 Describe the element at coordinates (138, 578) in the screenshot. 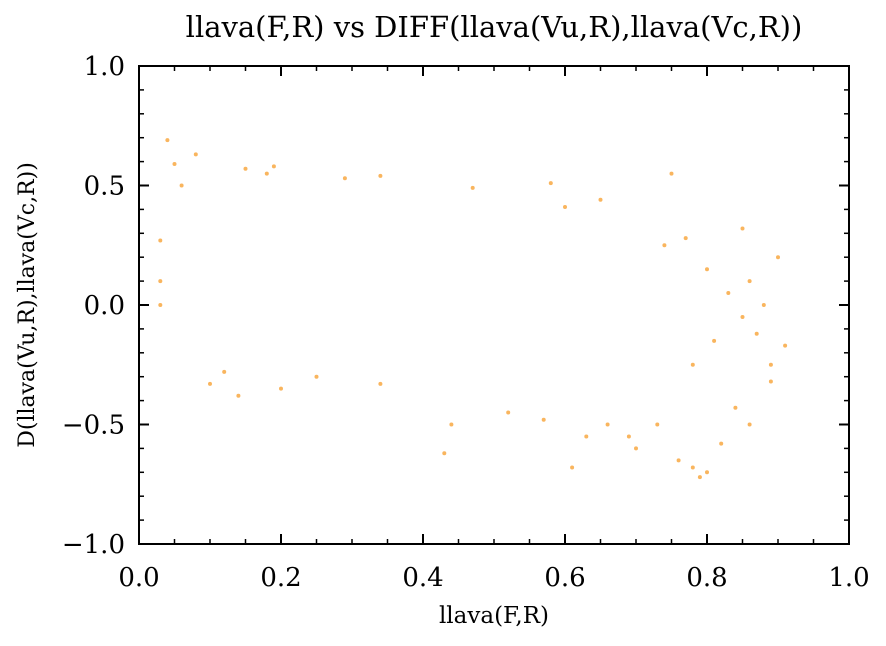

I see `x-tick-label: 0.0` at that location.